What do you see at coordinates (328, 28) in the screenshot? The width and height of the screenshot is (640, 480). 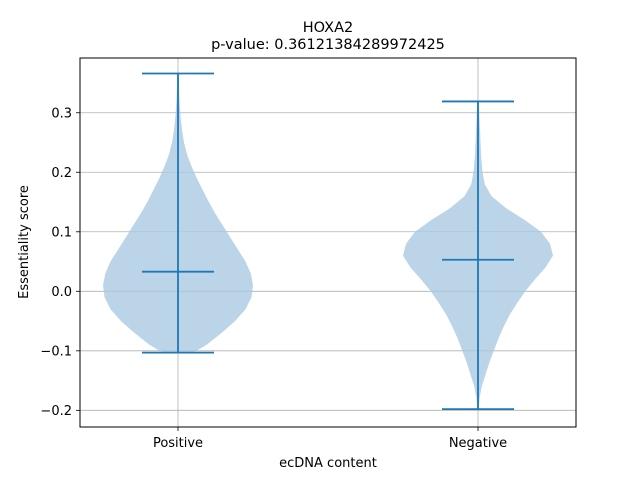 I see `chart-title: HOXA2` at bounding box center [328, 28].